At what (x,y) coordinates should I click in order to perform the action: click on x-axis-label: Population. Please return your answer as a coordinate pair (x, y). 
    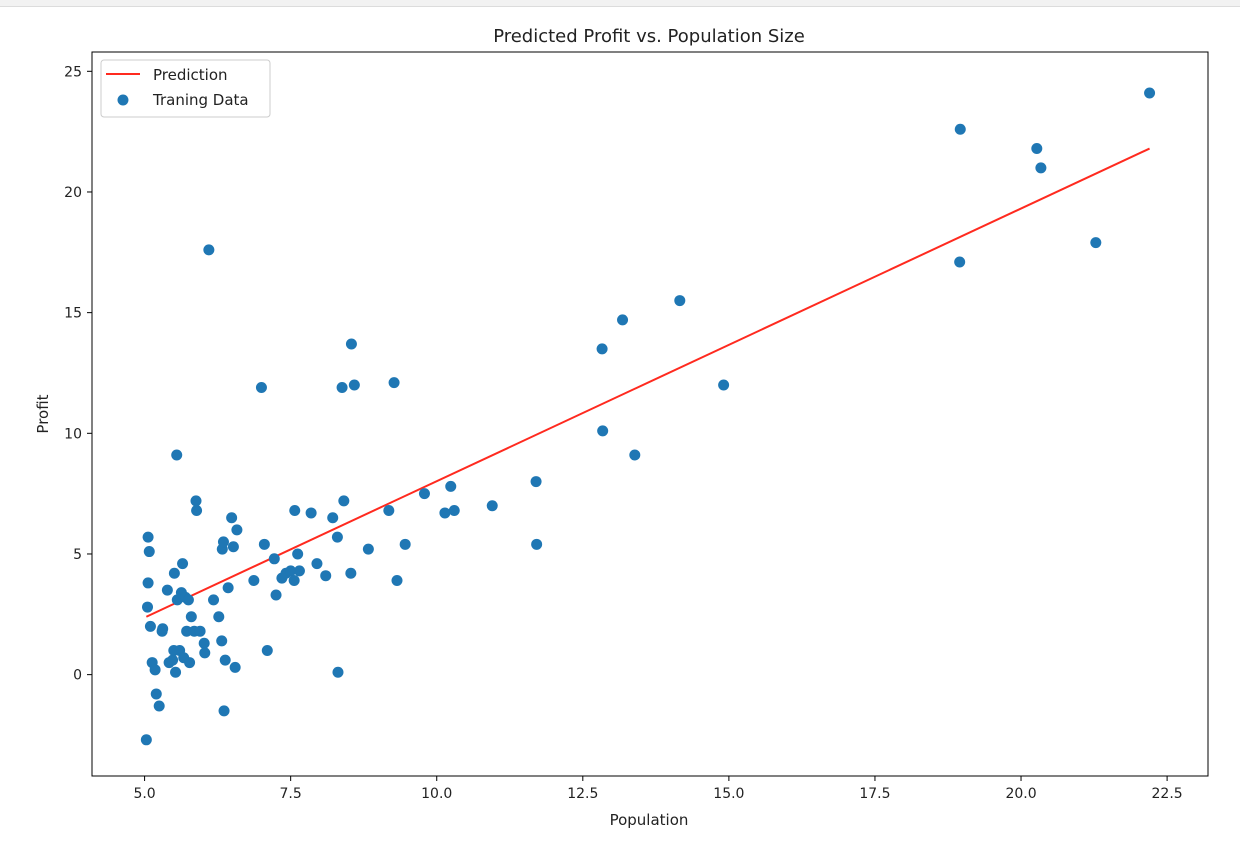
    Looking at the image, I should click on (649, 820).